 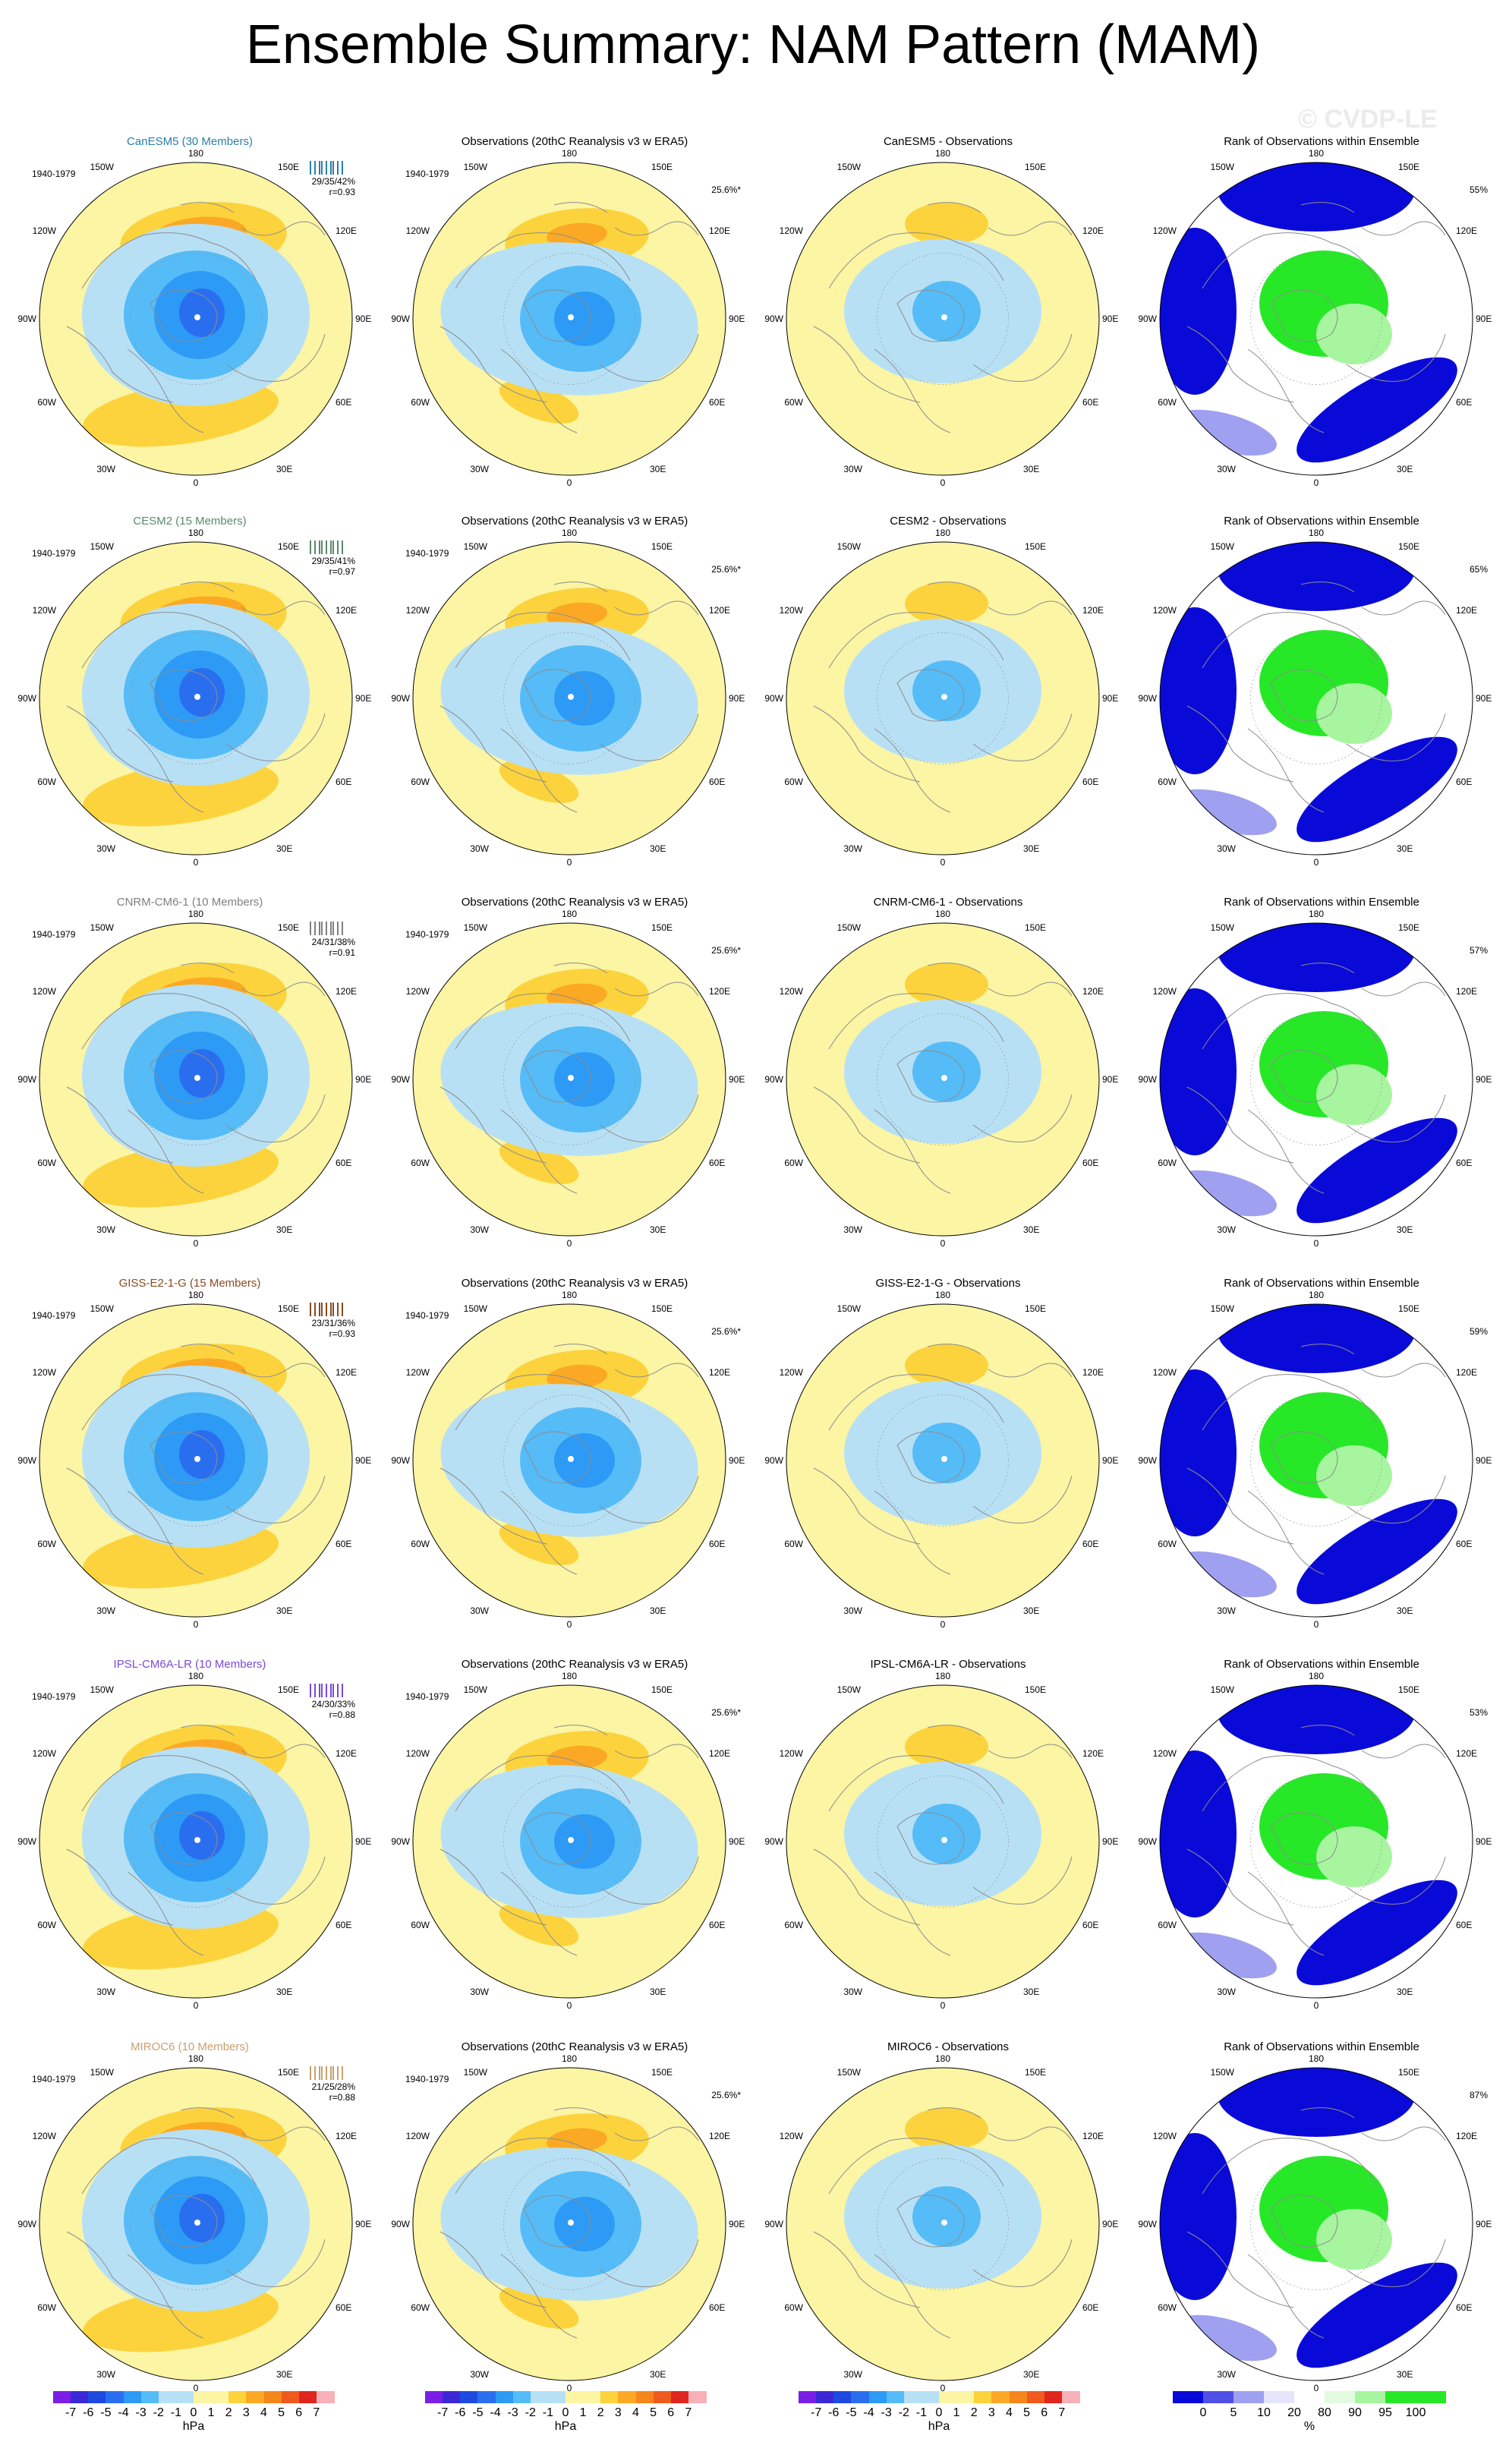 What do you see at coordinates (1031, 469) in the screenshot?
I see `longitude-label: 30E` at bounding box center [1031, 469].